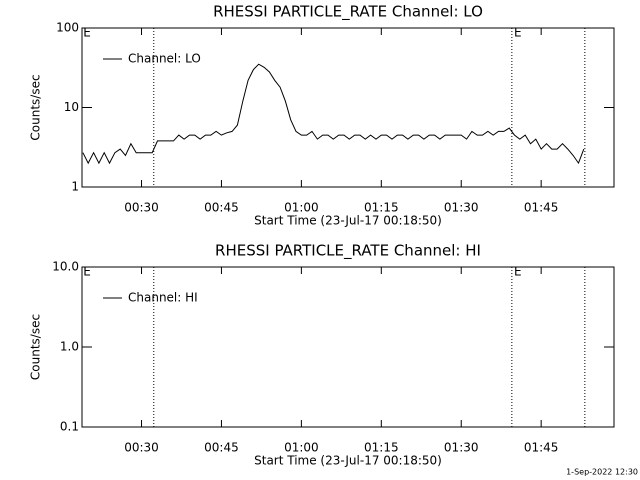 This screenshot has height=480, width=640. Describe the element at coordinates (69, 427) in the screenshot. I see `y-tick-label: 0.1` at that location.